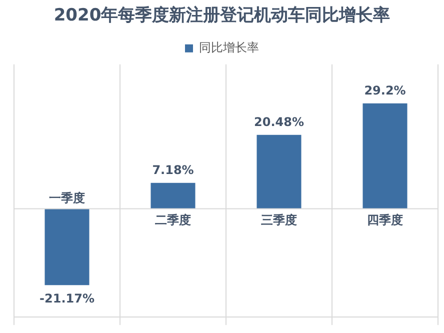 This screenshot has width=444, height=333. Describe the element at coordinates (229, 47) in the screenshot. I see `legend-label: 同比增长率` at that location.